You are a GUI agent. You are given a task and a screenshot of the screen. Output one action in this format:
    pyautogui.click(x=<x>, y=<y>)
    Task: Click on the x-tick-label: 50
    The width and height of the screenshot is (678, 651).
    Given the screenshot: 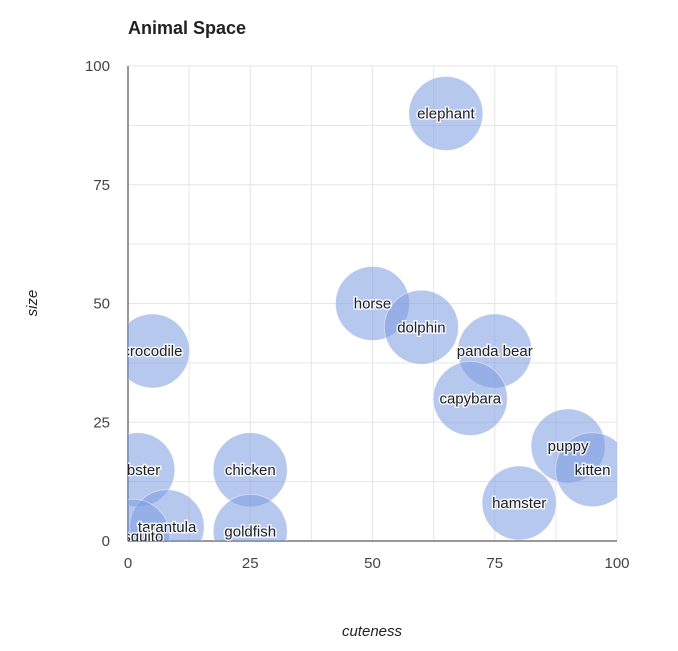 What is the action you would take?
    pyautogui.click(x=372, y=563)
    